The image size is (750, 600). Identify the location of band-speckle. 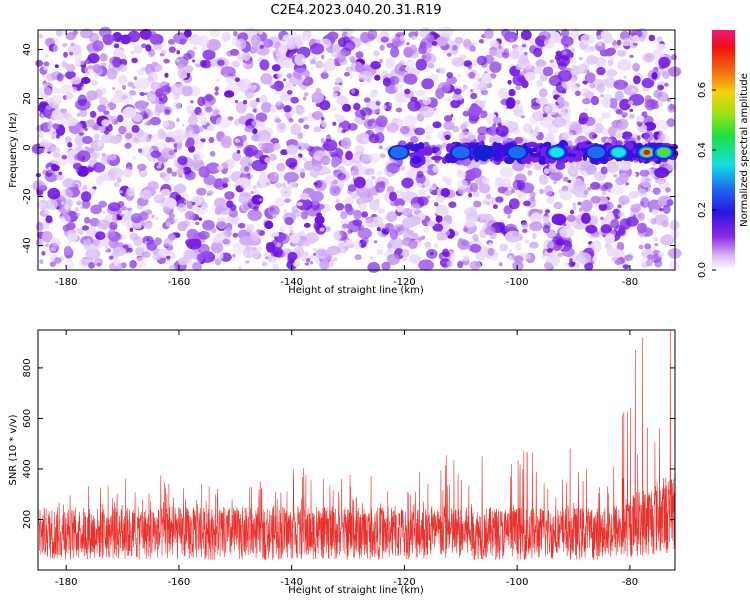
(437, 149).